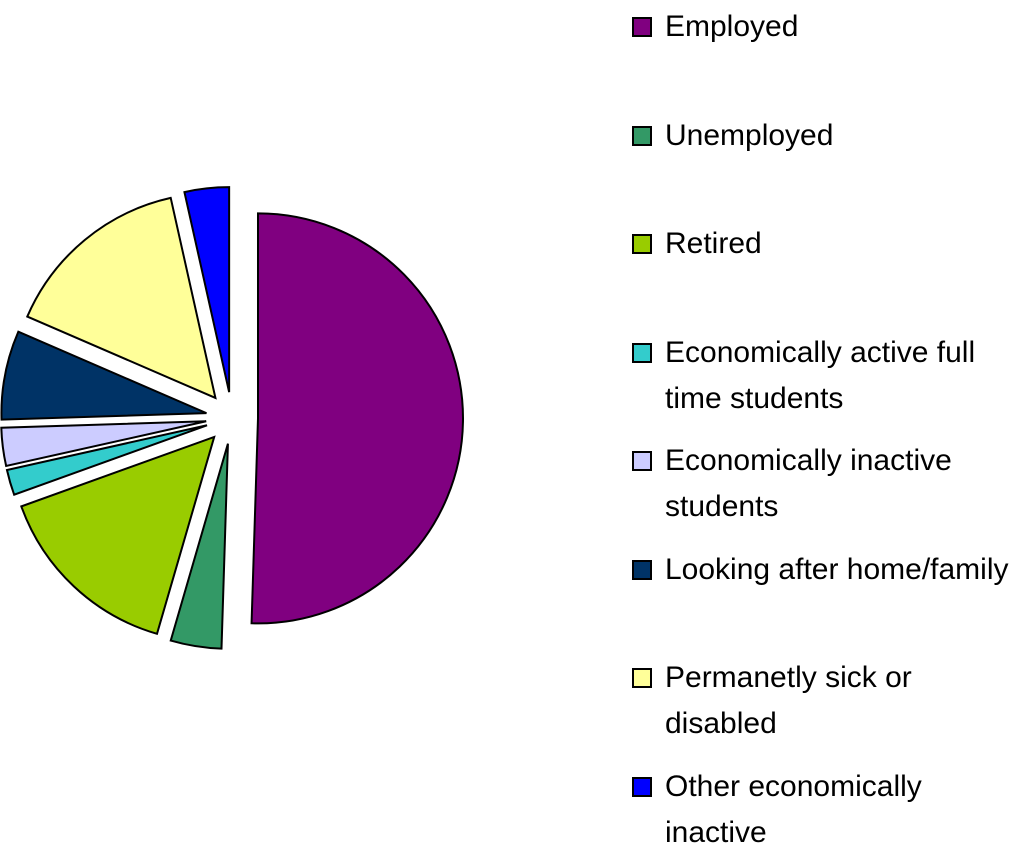 This screenshot has height=846, width=1027. I want to click on legend-item: Economically inactive students, so click(829, 484).